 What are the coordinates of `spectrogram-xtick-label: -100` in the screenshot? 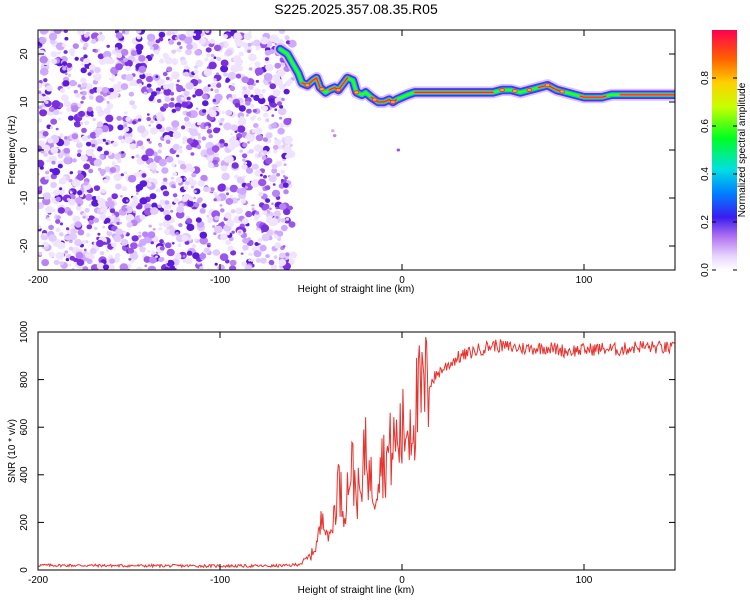 It's located at (220, 280).